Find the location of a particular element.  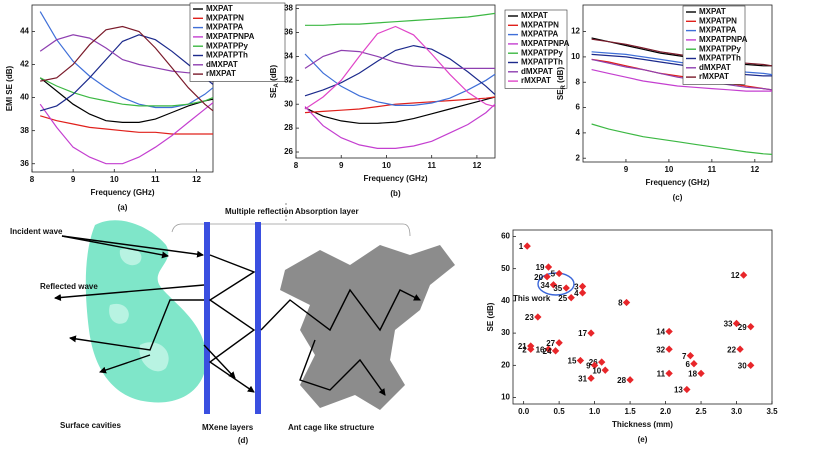

legend-box is located at coordinates (714, 45).